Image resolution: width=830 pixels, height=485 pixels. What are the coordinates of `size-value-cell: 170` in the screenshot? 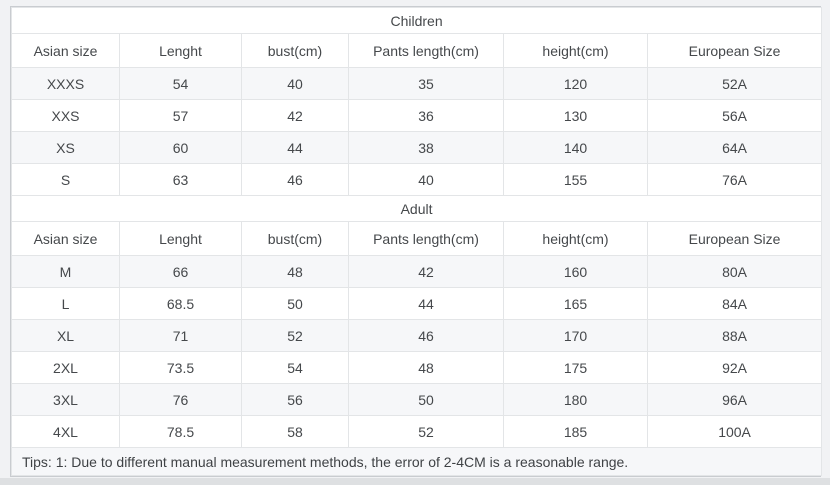 It's located at (575, 335).